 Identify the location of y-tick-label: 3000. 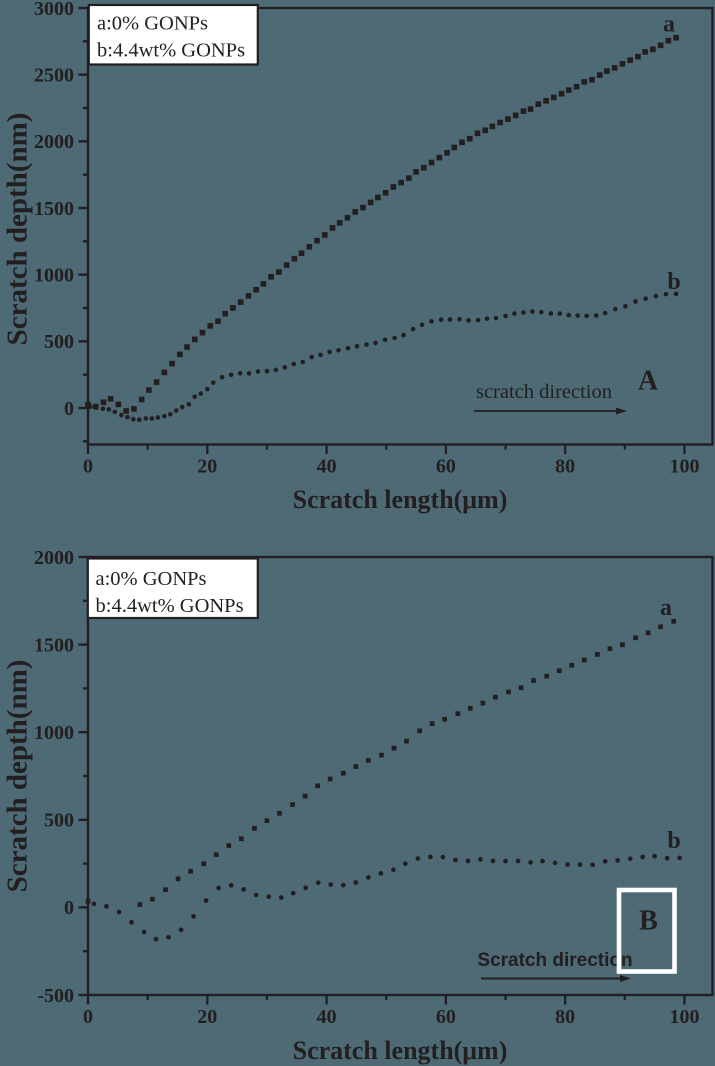
(54, 10).